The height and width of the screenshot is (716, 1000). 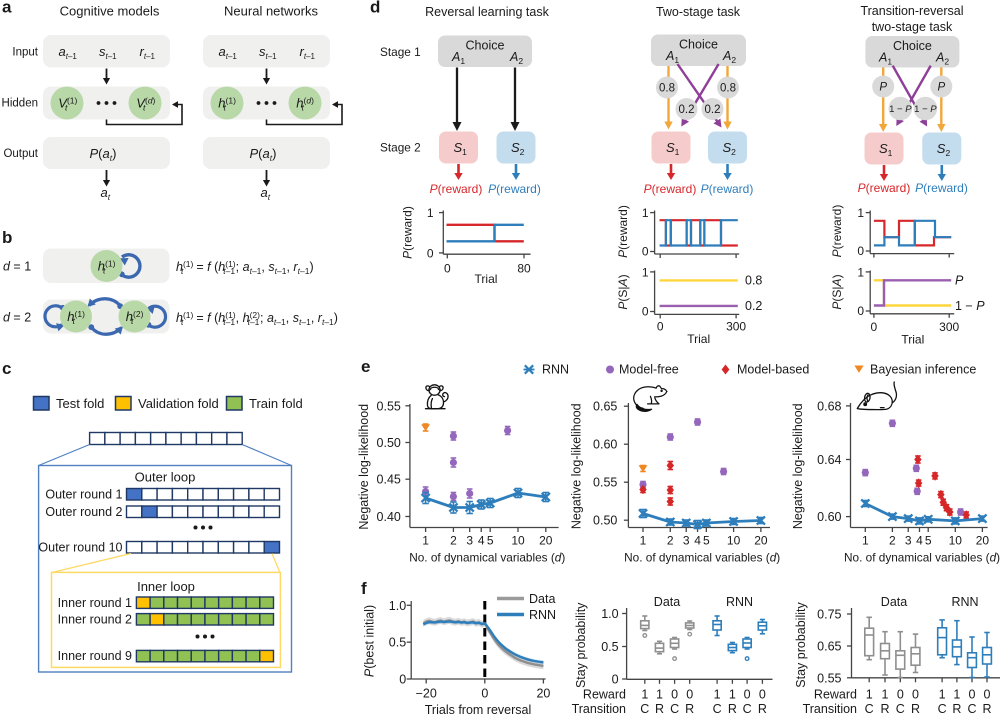 What do you see at coordinates (609, 647) in the screenshot?
I see `svg-text: 0.5` at bounding box center [609, 647].